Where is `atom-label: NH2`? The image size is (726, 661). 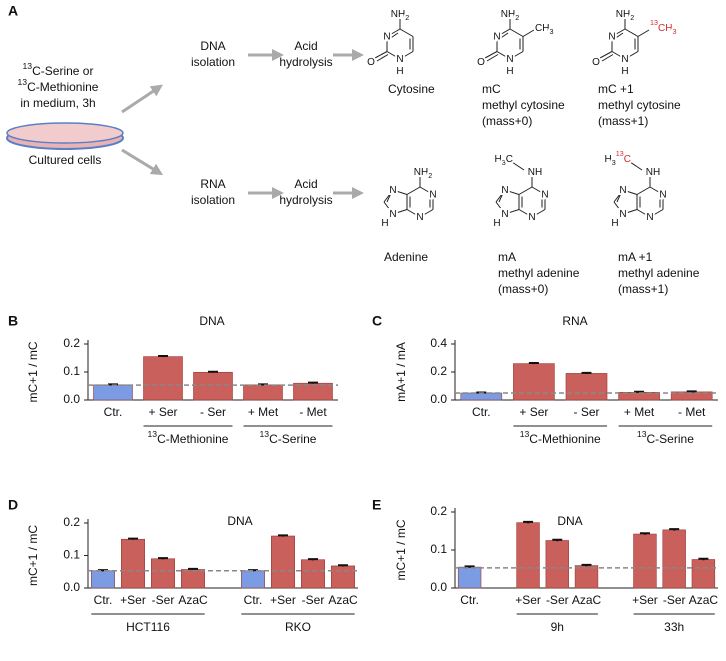
atom-label: NH2 is located at coordinates (400, 16).